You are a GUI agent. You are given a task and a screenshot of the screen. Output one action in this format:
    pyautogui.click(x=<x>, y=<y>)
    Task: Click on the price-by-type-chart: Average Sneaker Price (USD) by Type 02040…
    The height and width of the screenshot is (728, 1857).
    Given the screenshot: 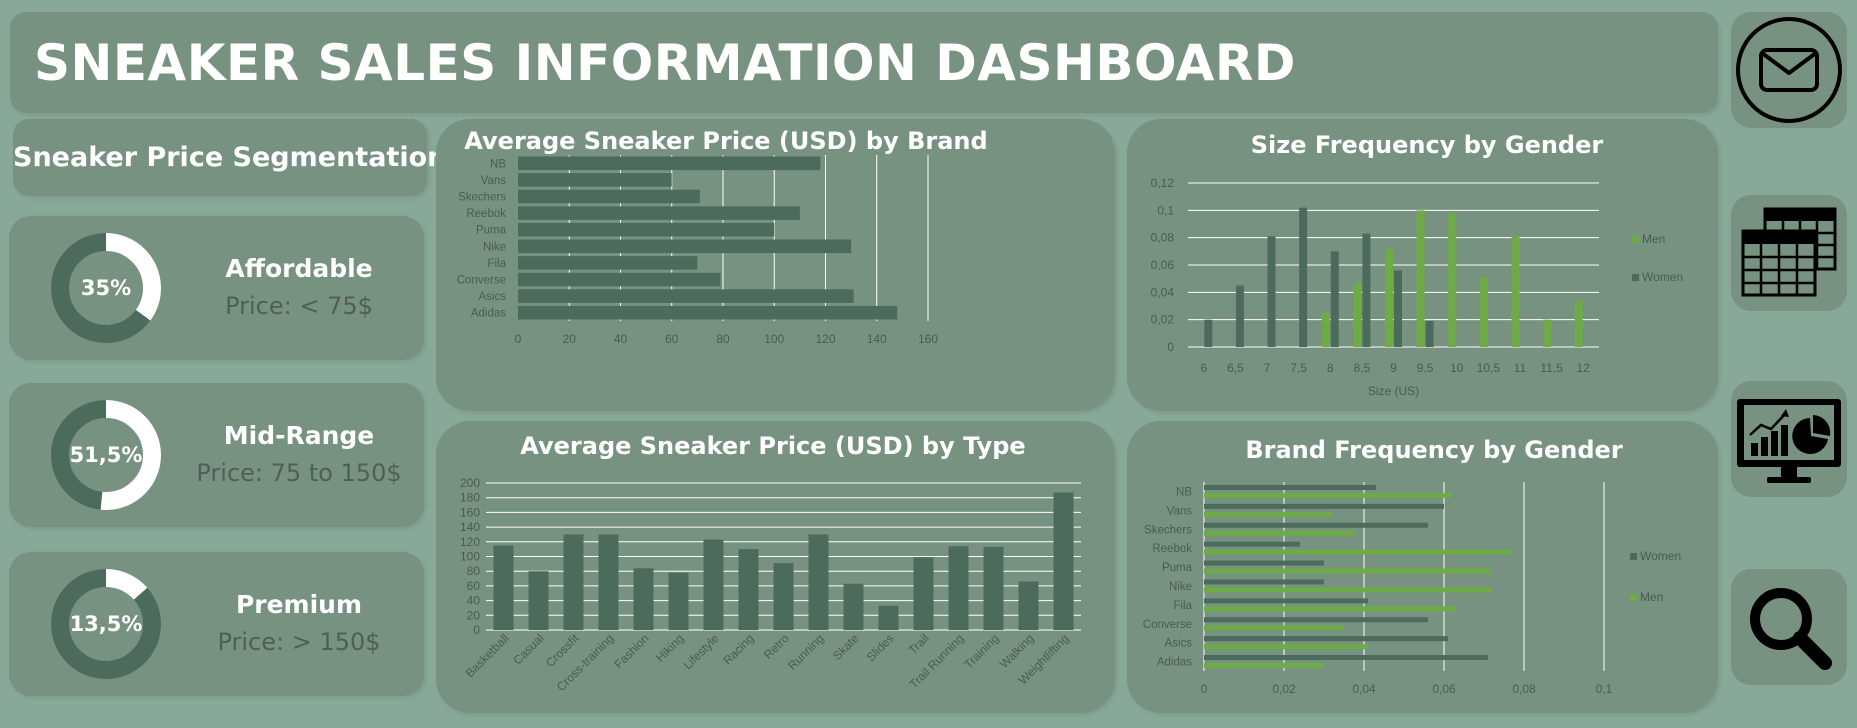 What is the action you would take?
    pyautogui.click(x=770, y=563)
    